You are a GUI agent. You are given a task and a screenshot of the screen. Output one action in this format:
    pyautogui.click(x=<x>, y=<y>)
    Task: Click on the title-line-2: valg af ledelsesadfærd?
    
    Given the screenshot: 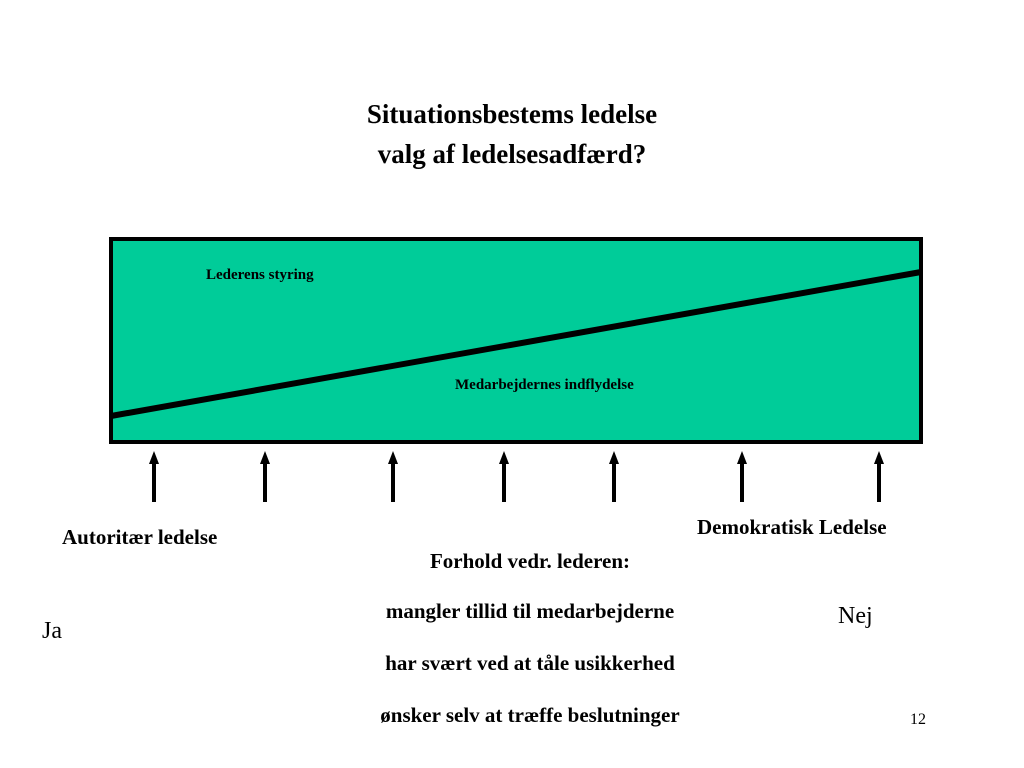 What is the action you would take?
    pyautogui.click(x=512, y=154)
    